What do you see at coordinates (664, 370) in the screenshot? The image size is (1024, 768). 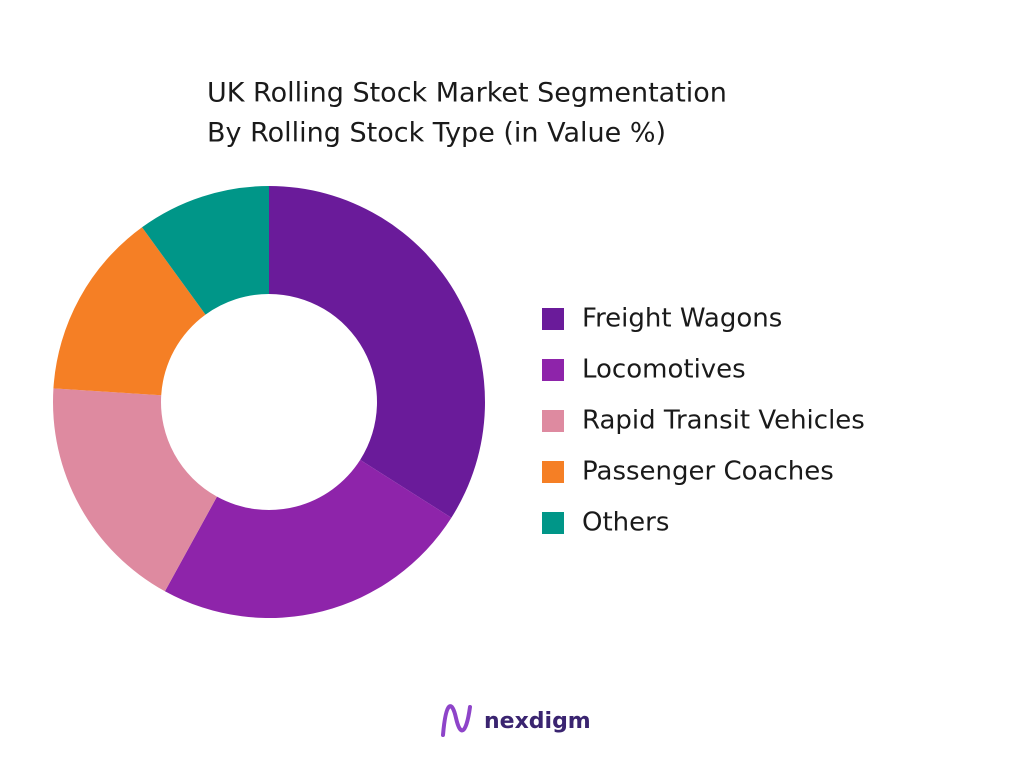 I see `legend-label: Locomotives` at bounding box center [664, 370].